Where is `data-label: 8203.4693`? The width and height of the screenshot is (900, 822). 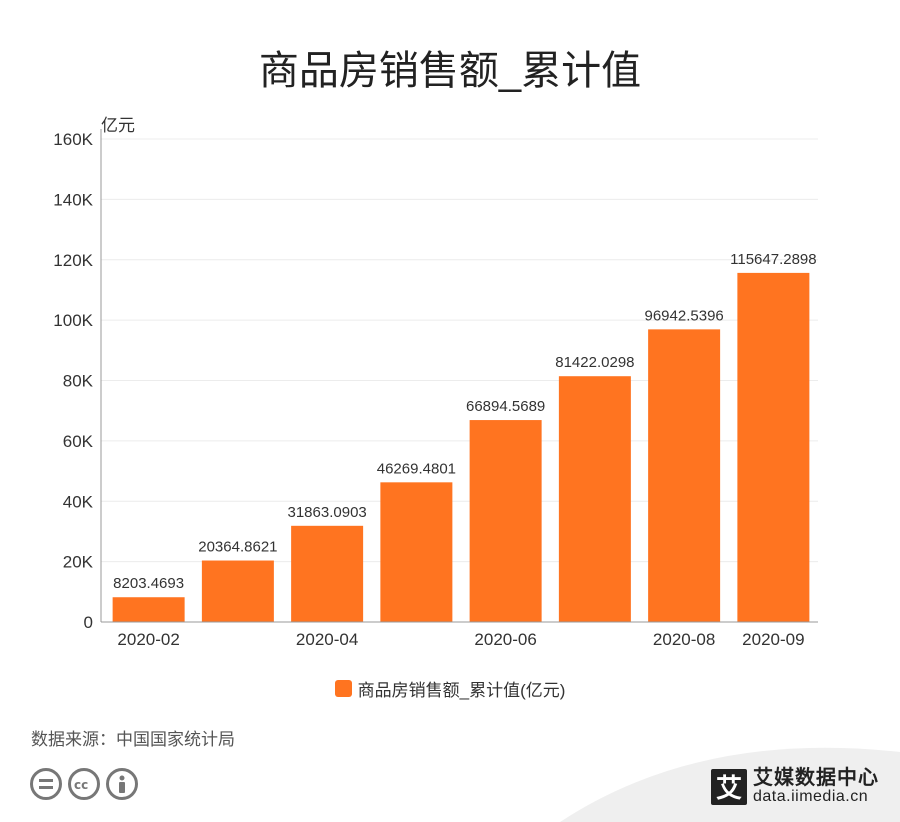 data-label: 8203.4693 is located at coordinates (148, 583).